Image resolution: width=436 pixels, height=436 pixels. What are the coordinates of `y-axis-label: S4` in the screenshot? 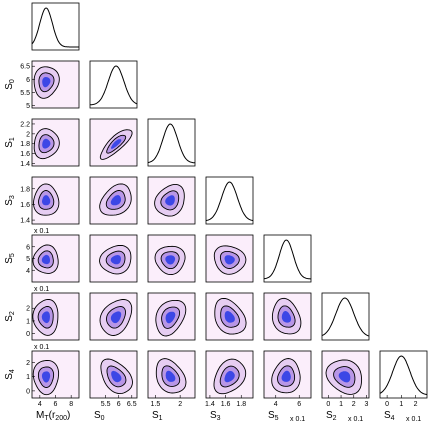 It's located at (10, 374).